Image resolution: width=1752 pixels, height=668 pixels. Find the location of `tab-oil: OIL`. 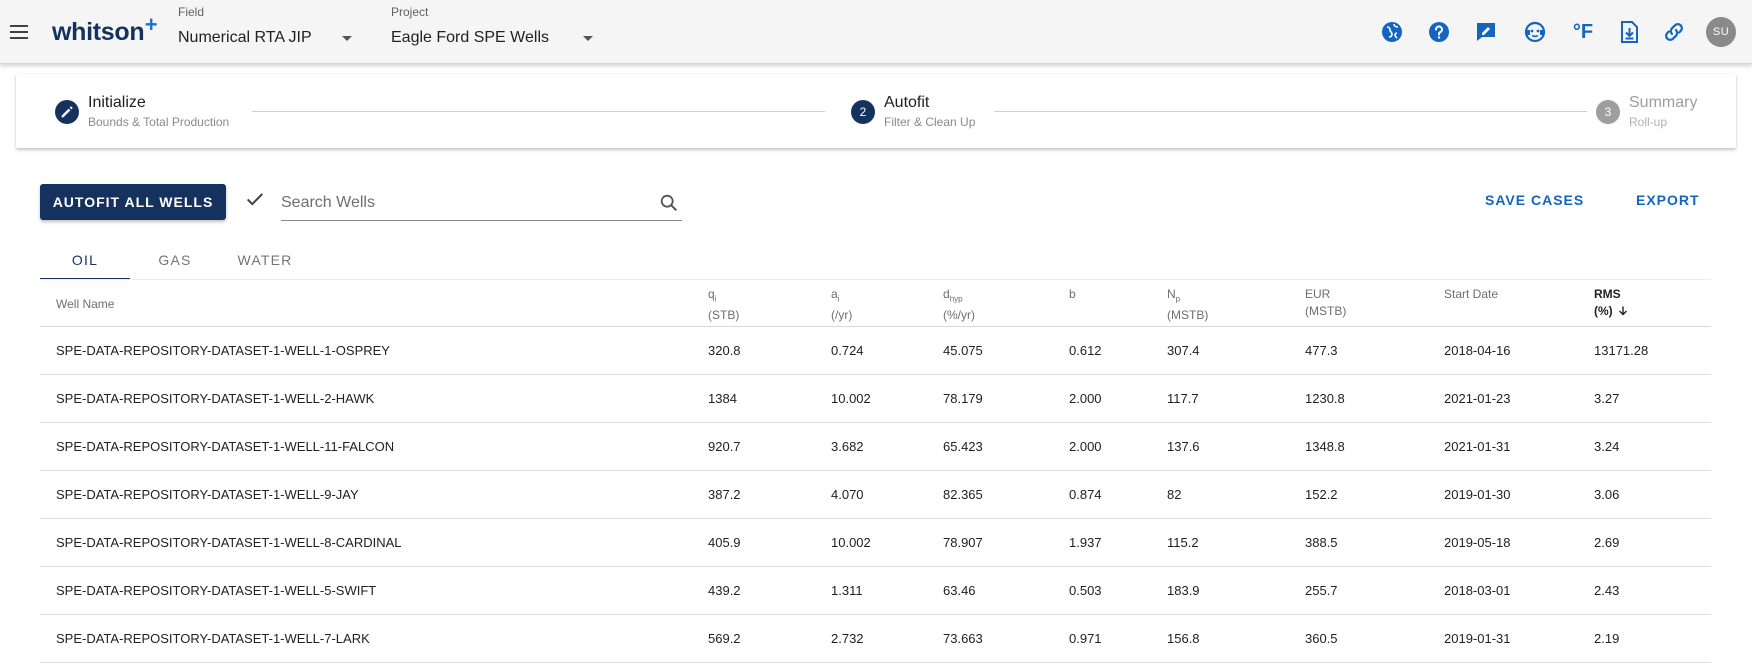

tab-oil: OIL is located at coordinates (85, 260).